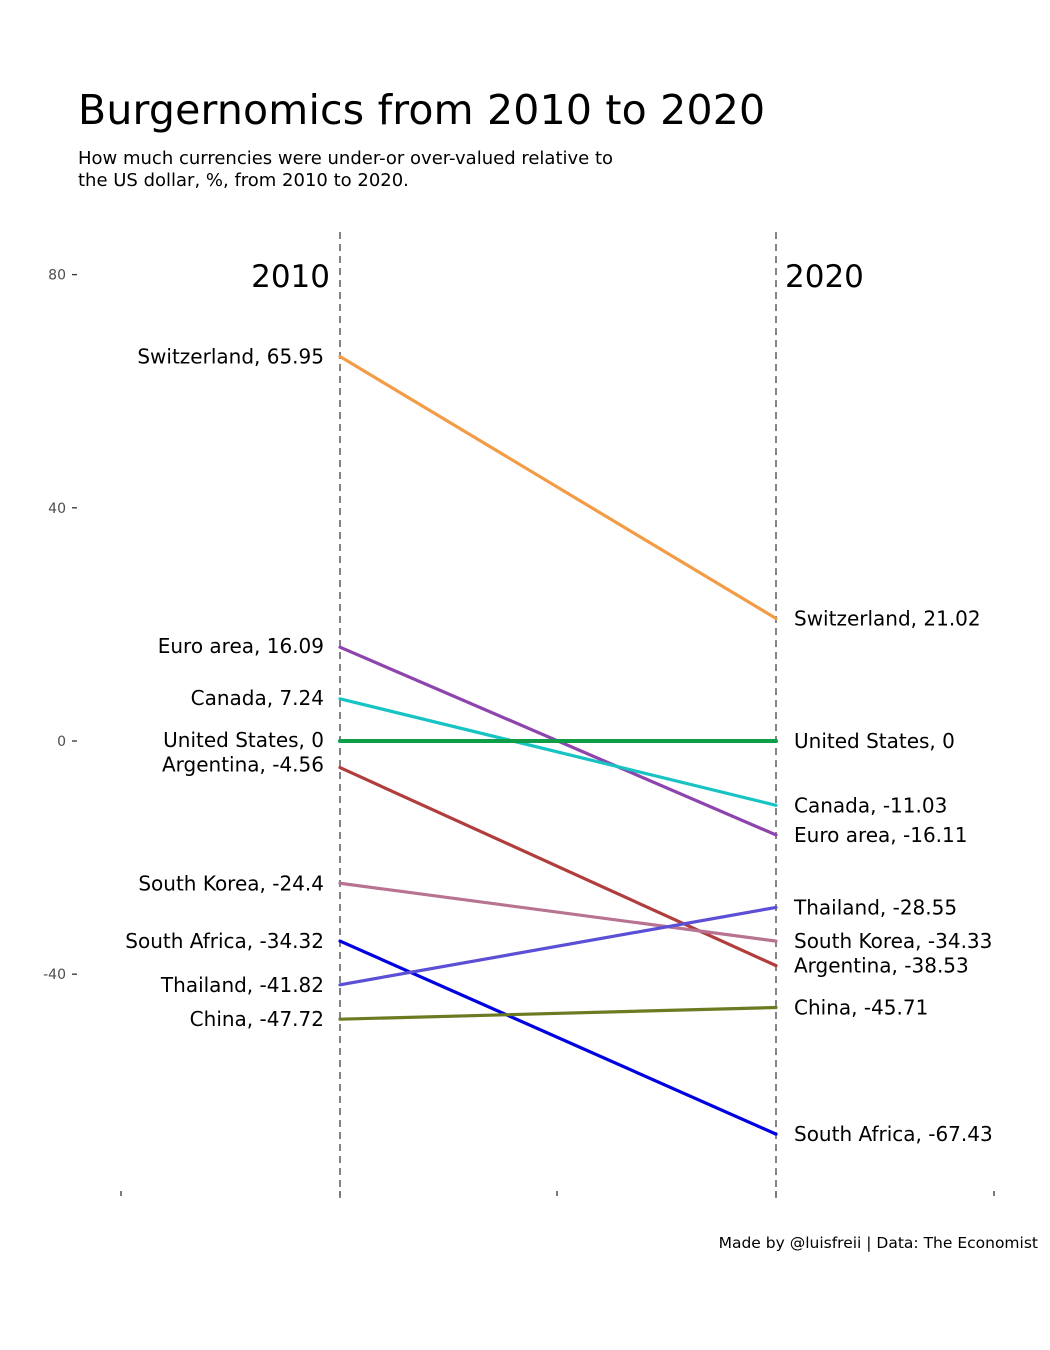 The image size is (1050, 1350). I want to click on y-tick-label: 80, so click(57, 276).